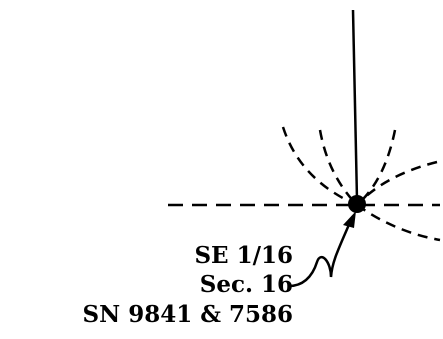 The height and width of the screenshot is (339, 443). Describe the element at coordinates (246, 284) in the screenshot. I see `label-line-2: Sec. 16` at that location.